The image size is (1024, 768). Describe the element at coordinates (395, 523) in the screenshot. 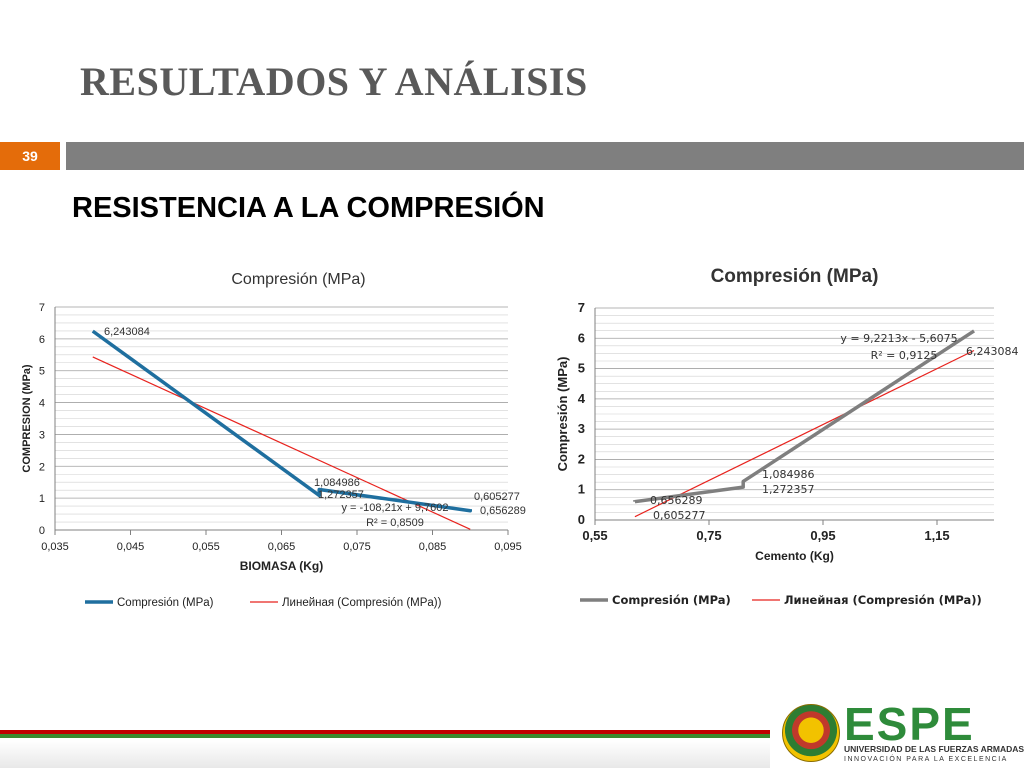

I see `trendline-r2: R² = 0,8509` at that location.